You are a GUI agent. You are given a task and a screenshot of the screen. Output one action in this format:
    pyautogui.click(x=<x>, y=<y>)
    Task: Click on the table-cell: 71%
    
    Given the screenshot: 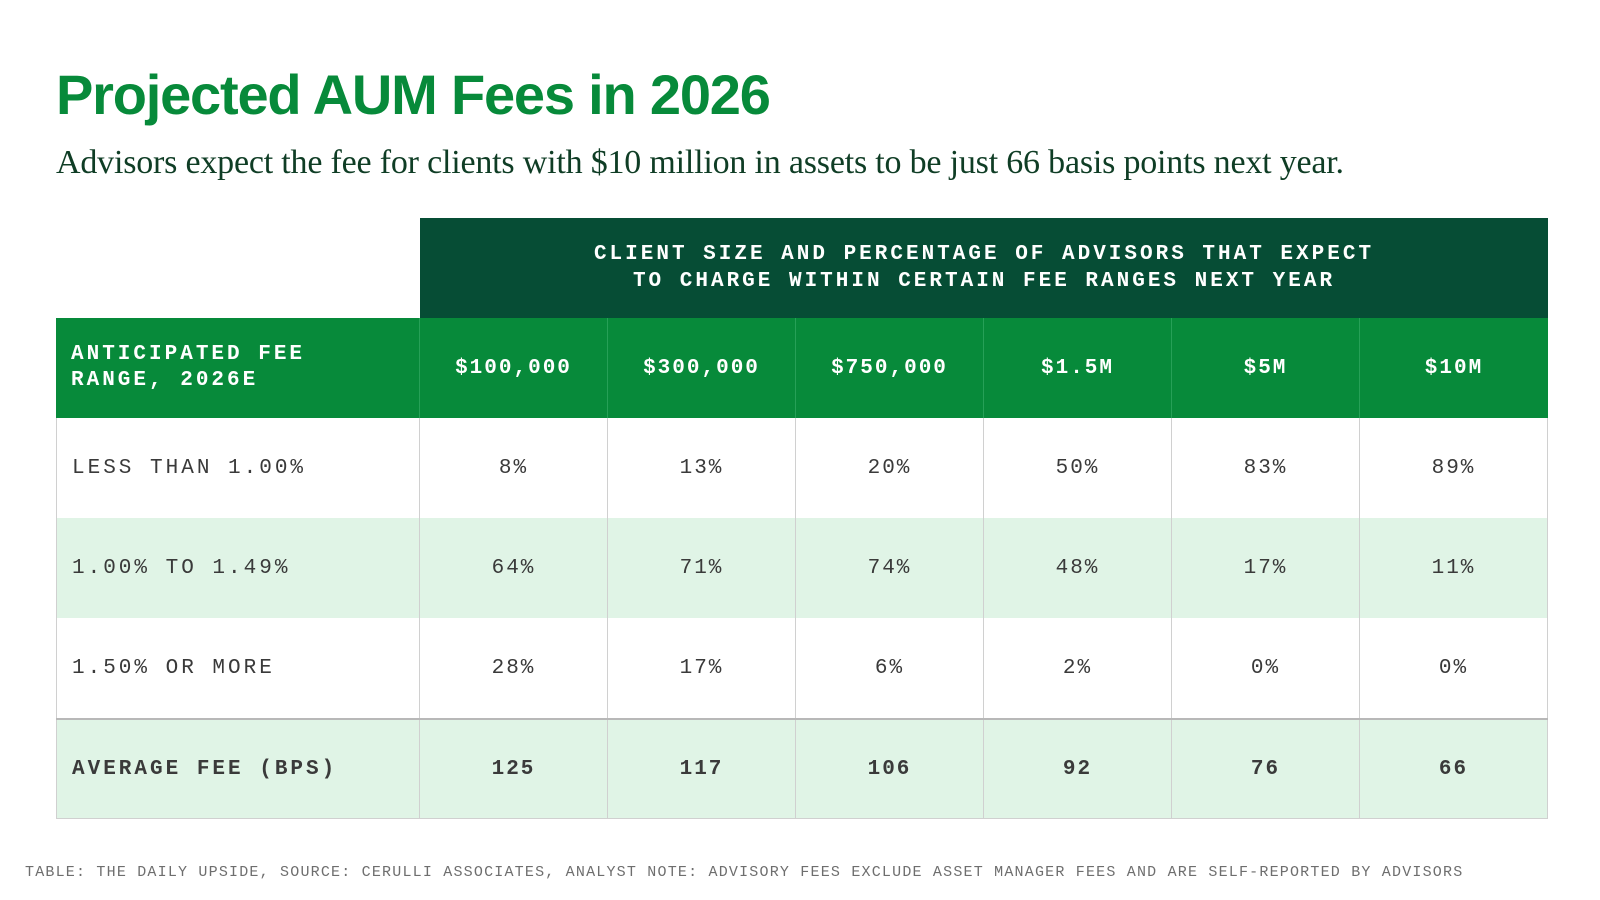 What is the action you would take?
    pyautogui.click(x=702, y=568)
    